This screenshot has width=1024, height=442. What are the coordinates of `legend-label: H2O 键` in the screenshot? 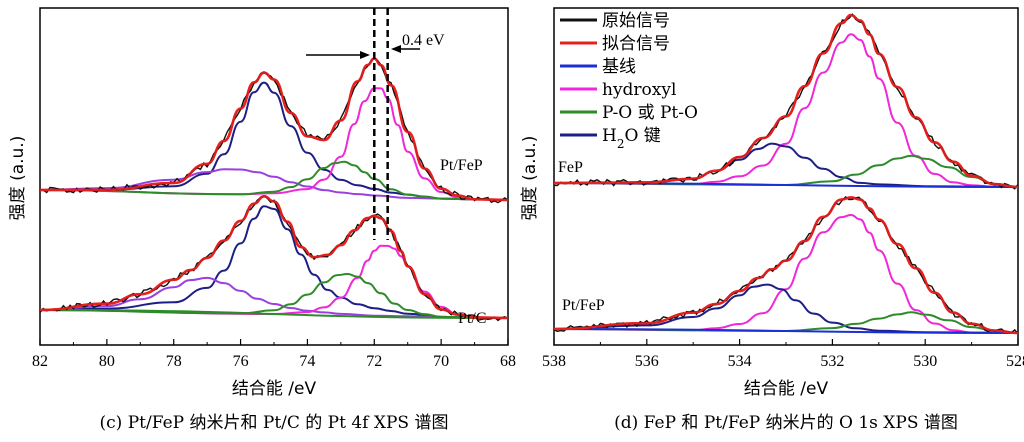 It's located at (631, 138).